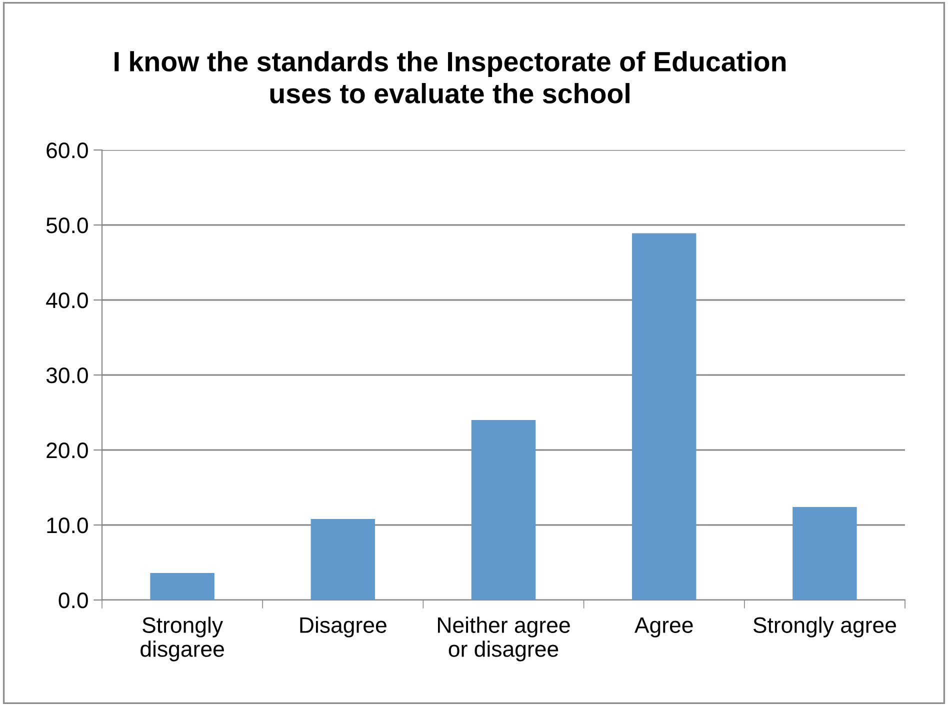  What do you see at coordinates (73, 600) in the screenshot?
I see `y-tick-label: 0.0` at bounding box center [73, 600].